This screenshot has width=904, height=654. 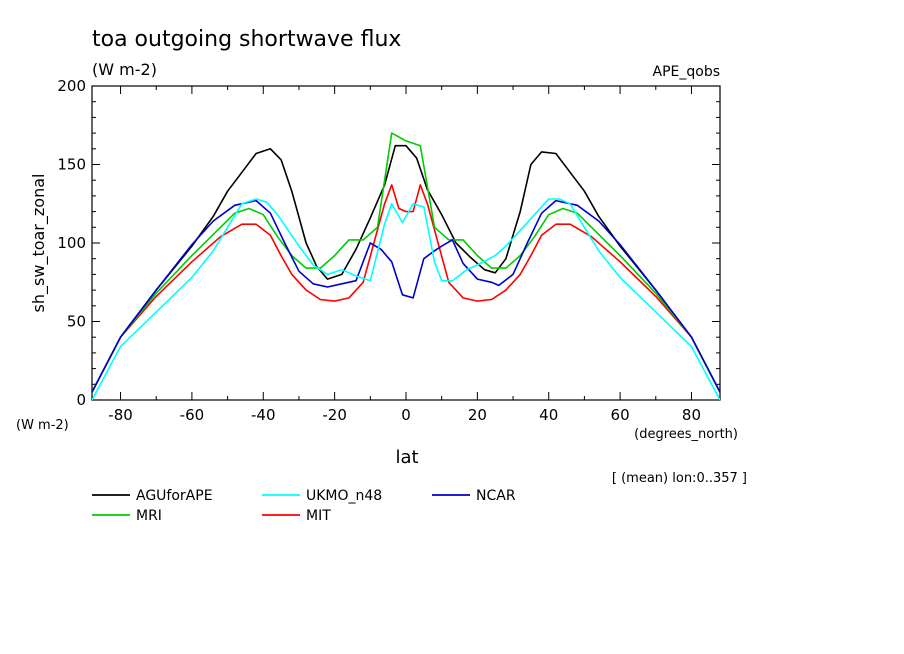 What do you see at coordinates (120, 415) in the screenshot?
I see `x-tick-label: -80` at bounding box center [120, 415].